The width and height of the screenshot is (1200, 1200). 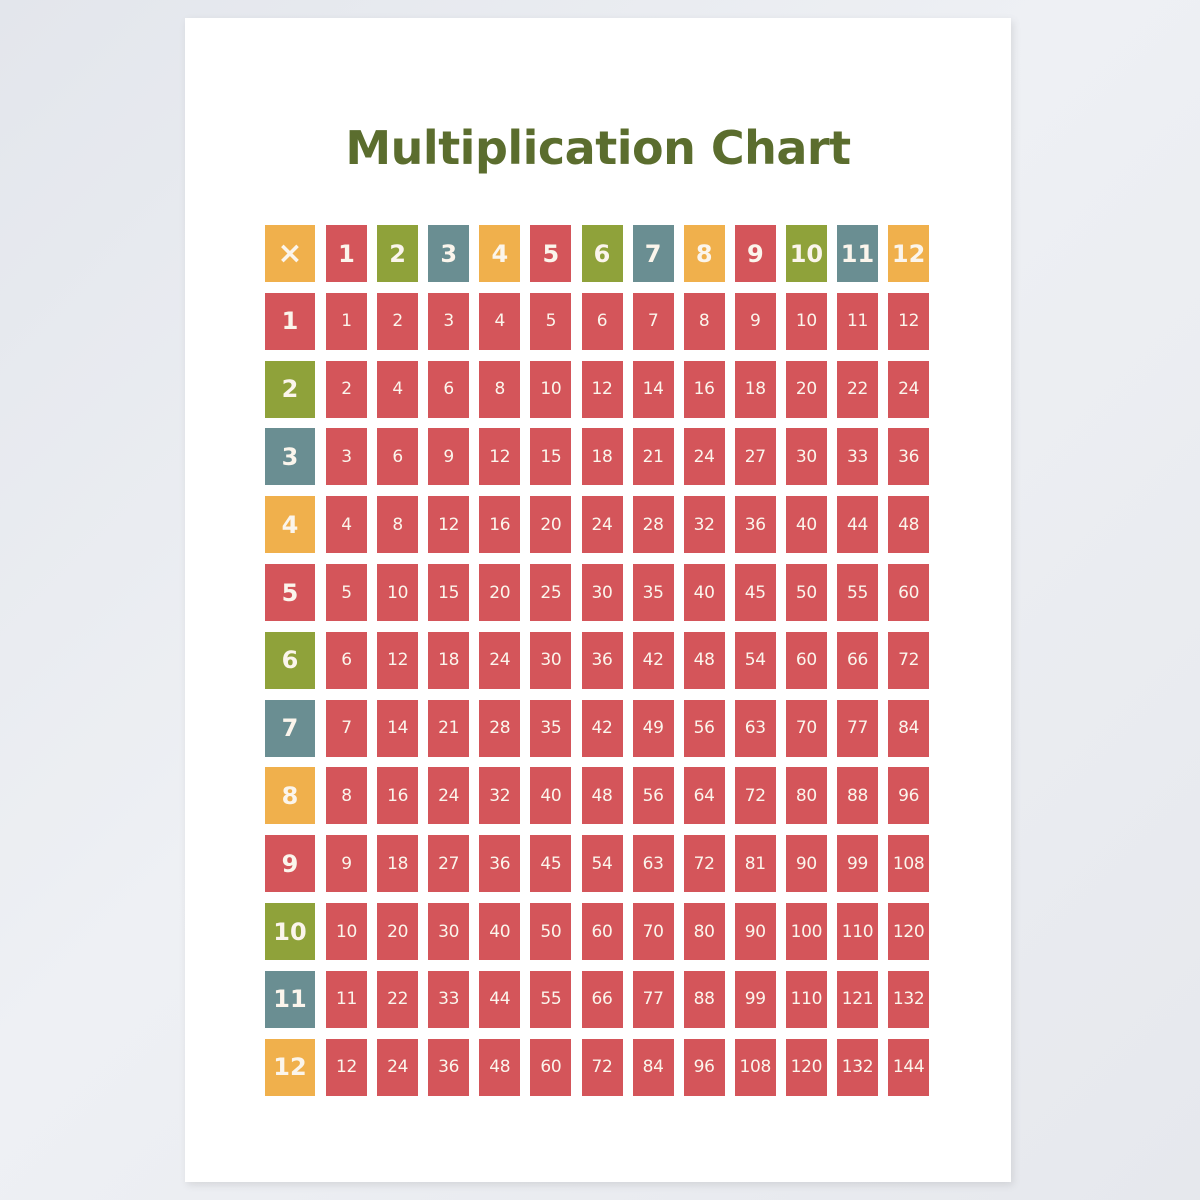 I want to click on product-cell: 42, so click(x=653, y=660).